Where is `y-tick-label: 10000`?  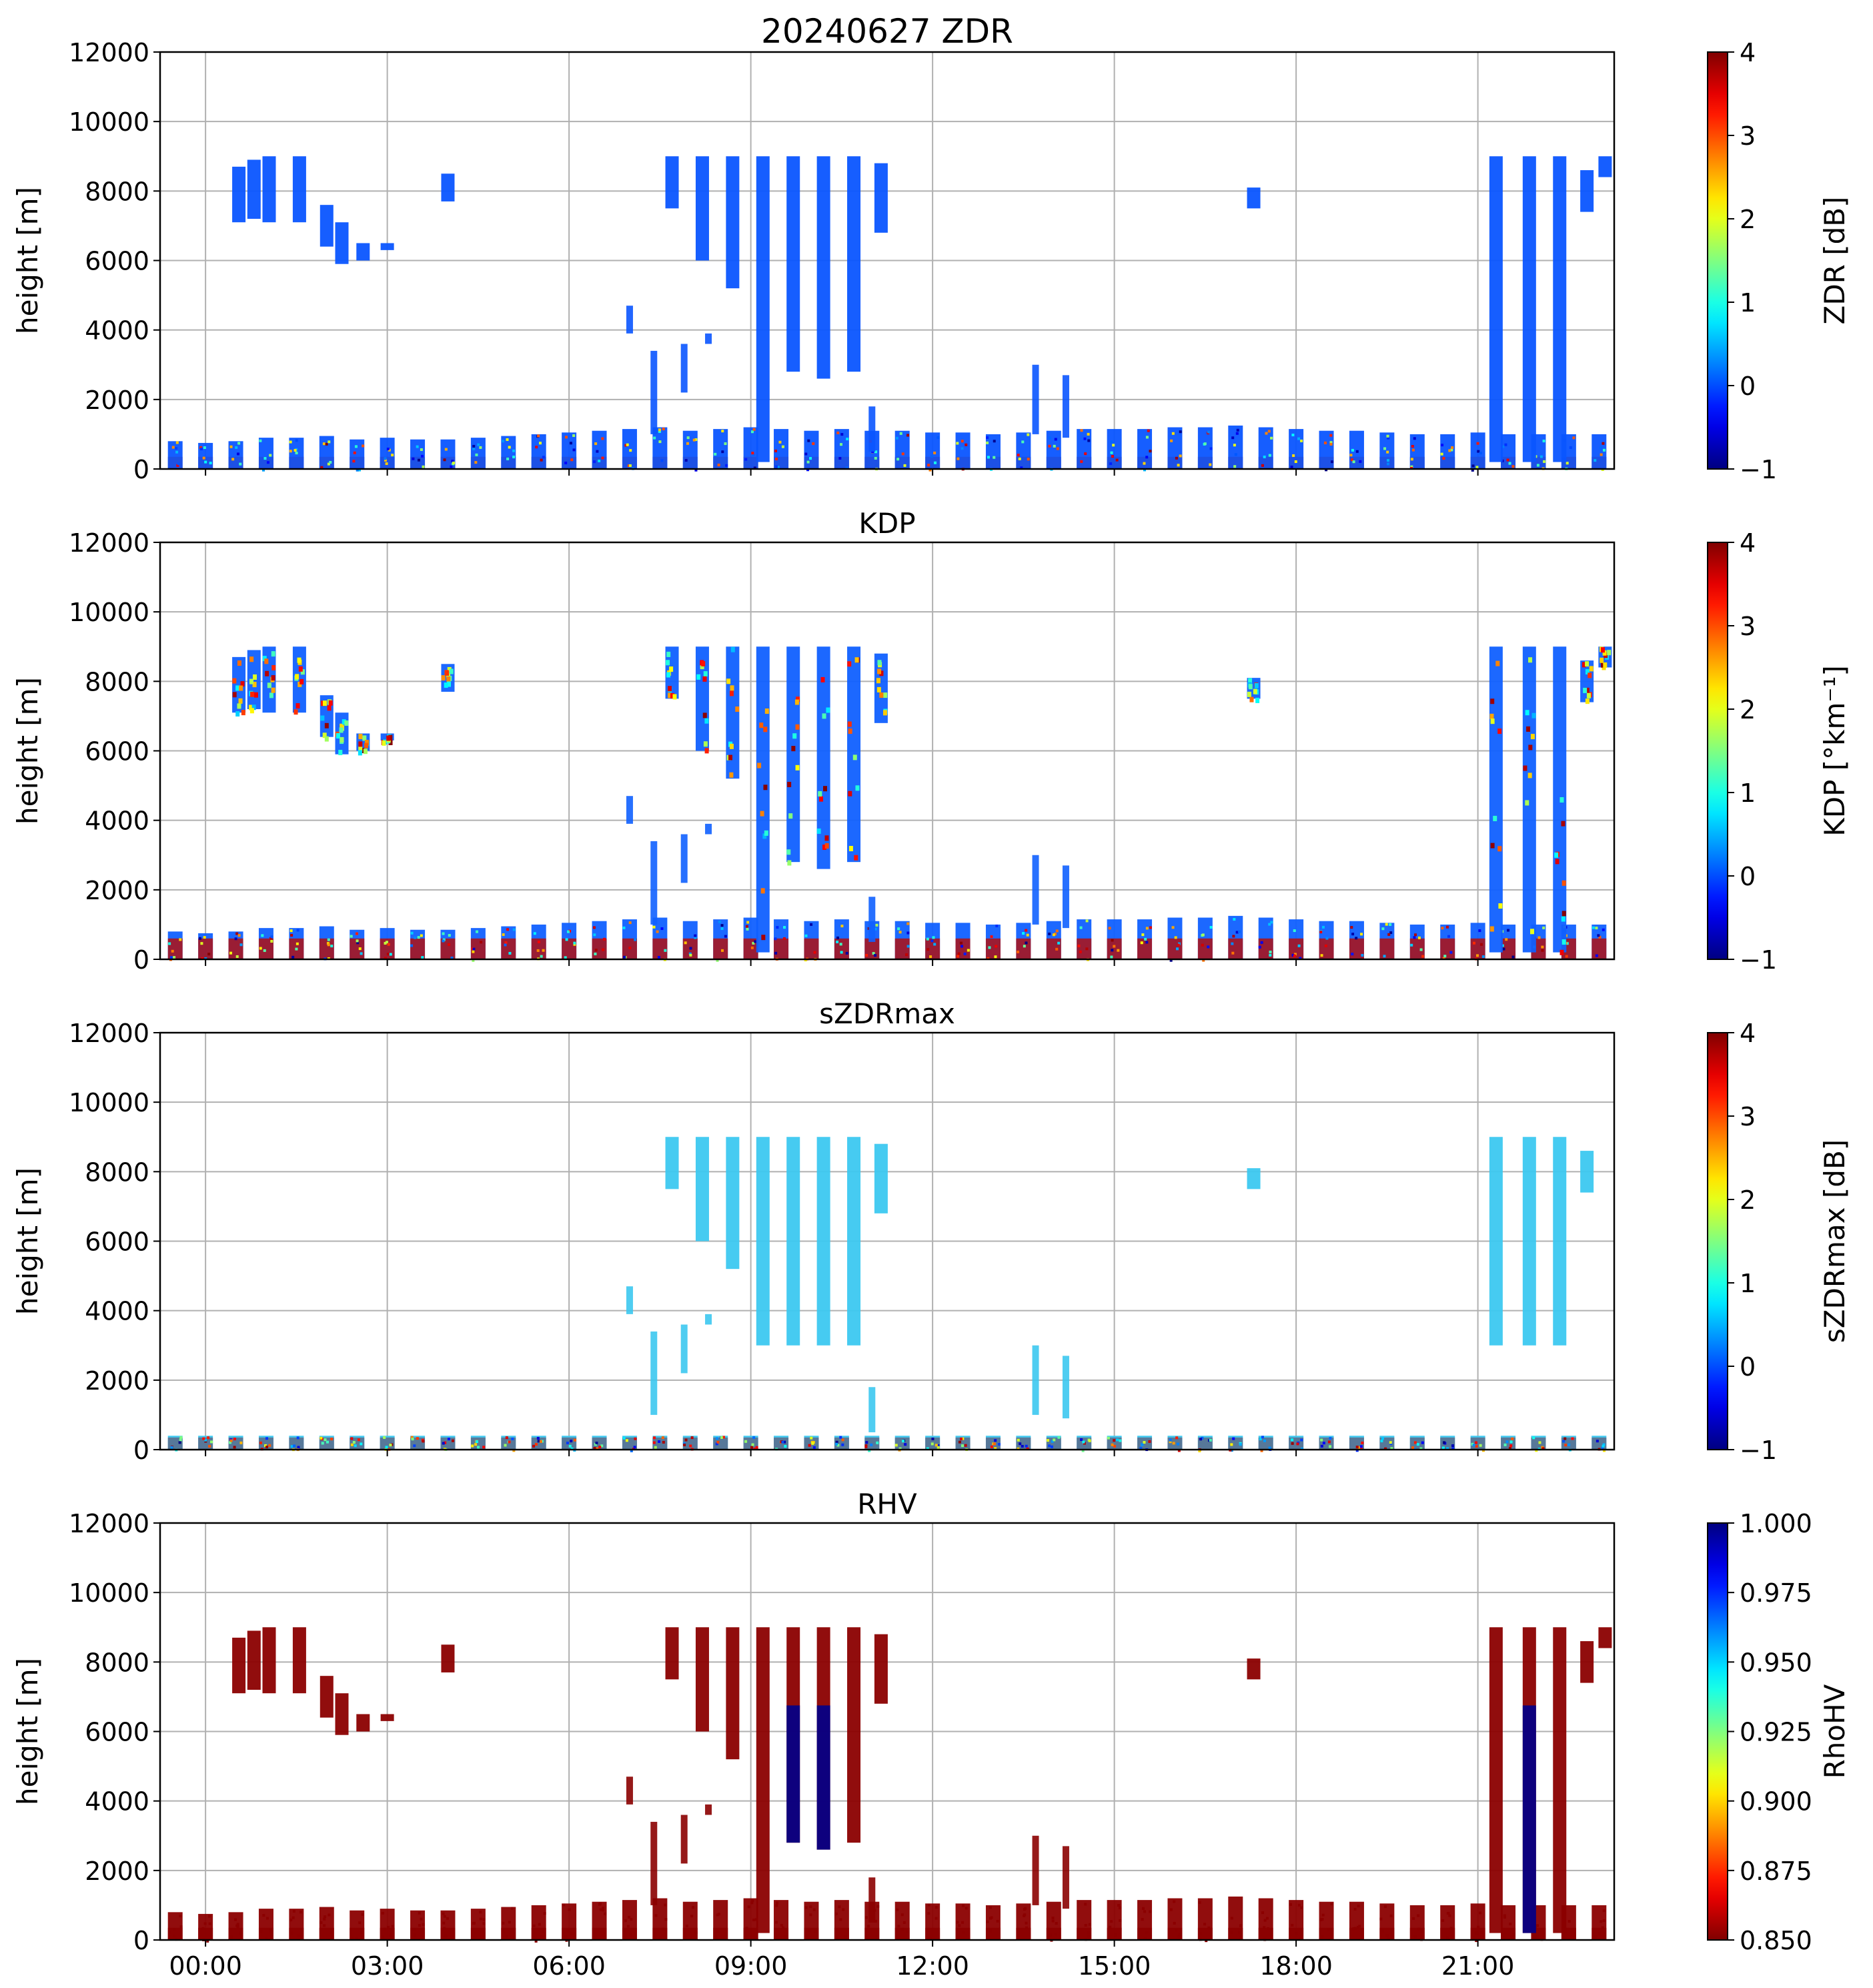
y-tick-label: 10000 is located at coordinates (109, 1102).